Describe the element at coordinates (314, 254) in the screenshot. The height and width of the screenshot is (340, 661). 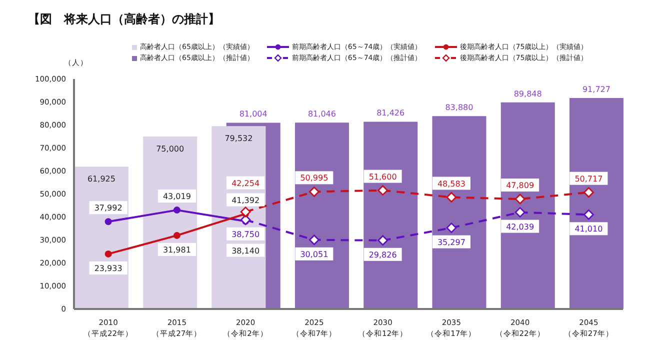
I see `data-label: 30,051` at that location.